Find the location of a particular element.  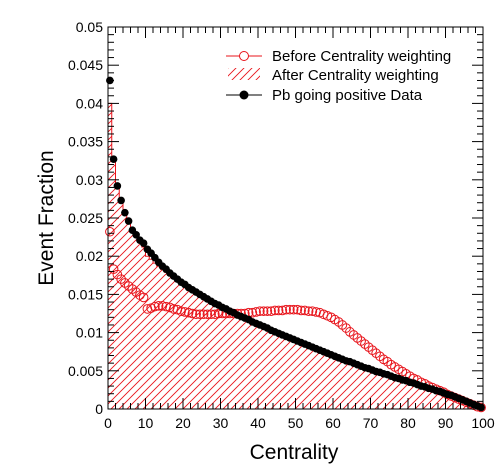

y-tick-label: 0.005 is located at coordinates (85, 371).